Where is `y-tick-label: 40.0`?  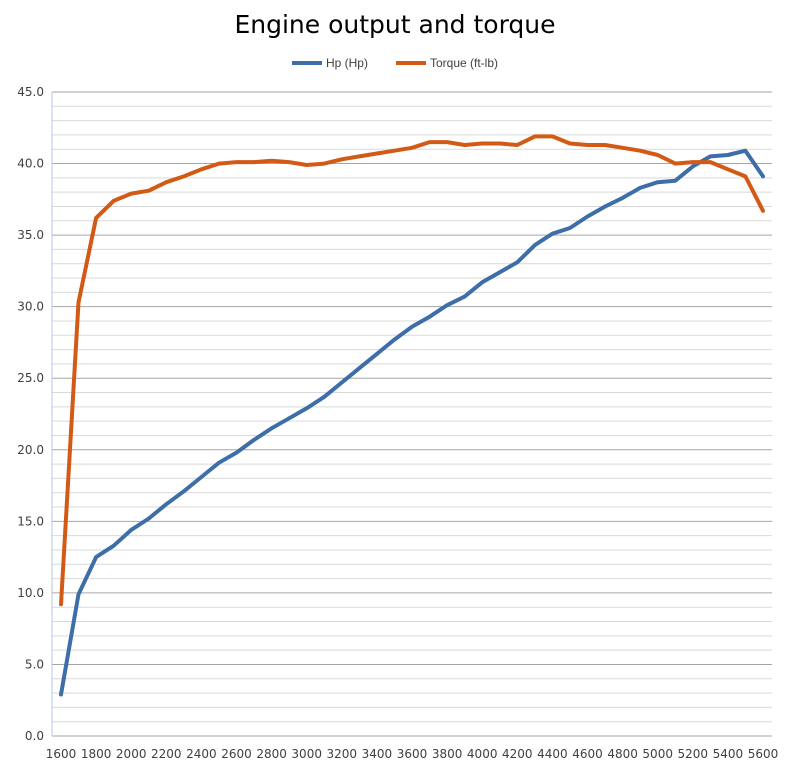
y-tick-label: 40.0 is located at coordinates (30, 164).